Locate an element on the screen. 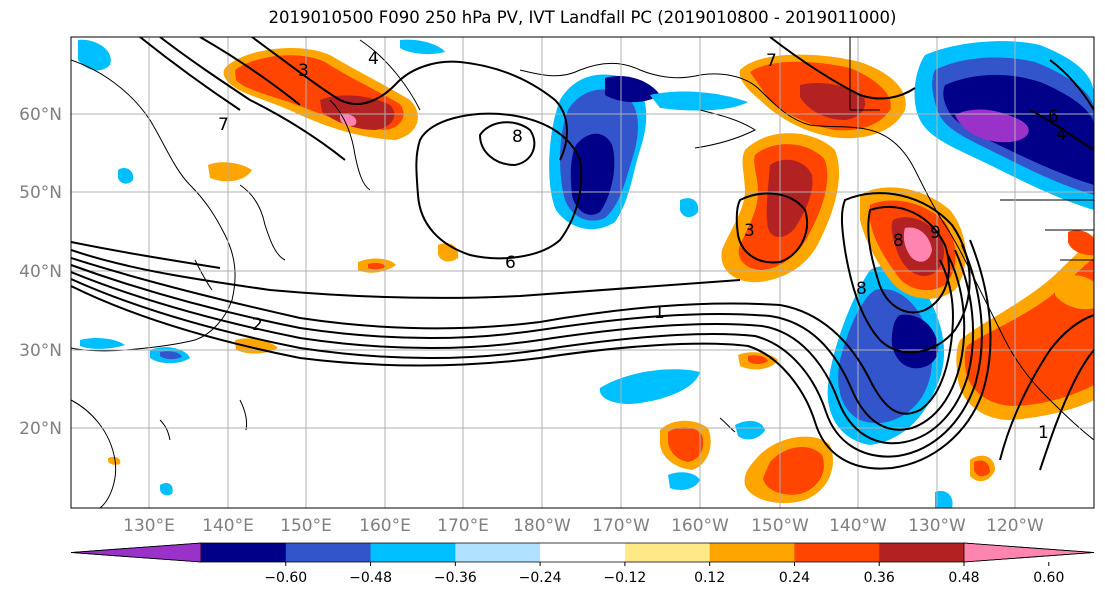  lat-label: 60°N is located at coordinates (40, 115).